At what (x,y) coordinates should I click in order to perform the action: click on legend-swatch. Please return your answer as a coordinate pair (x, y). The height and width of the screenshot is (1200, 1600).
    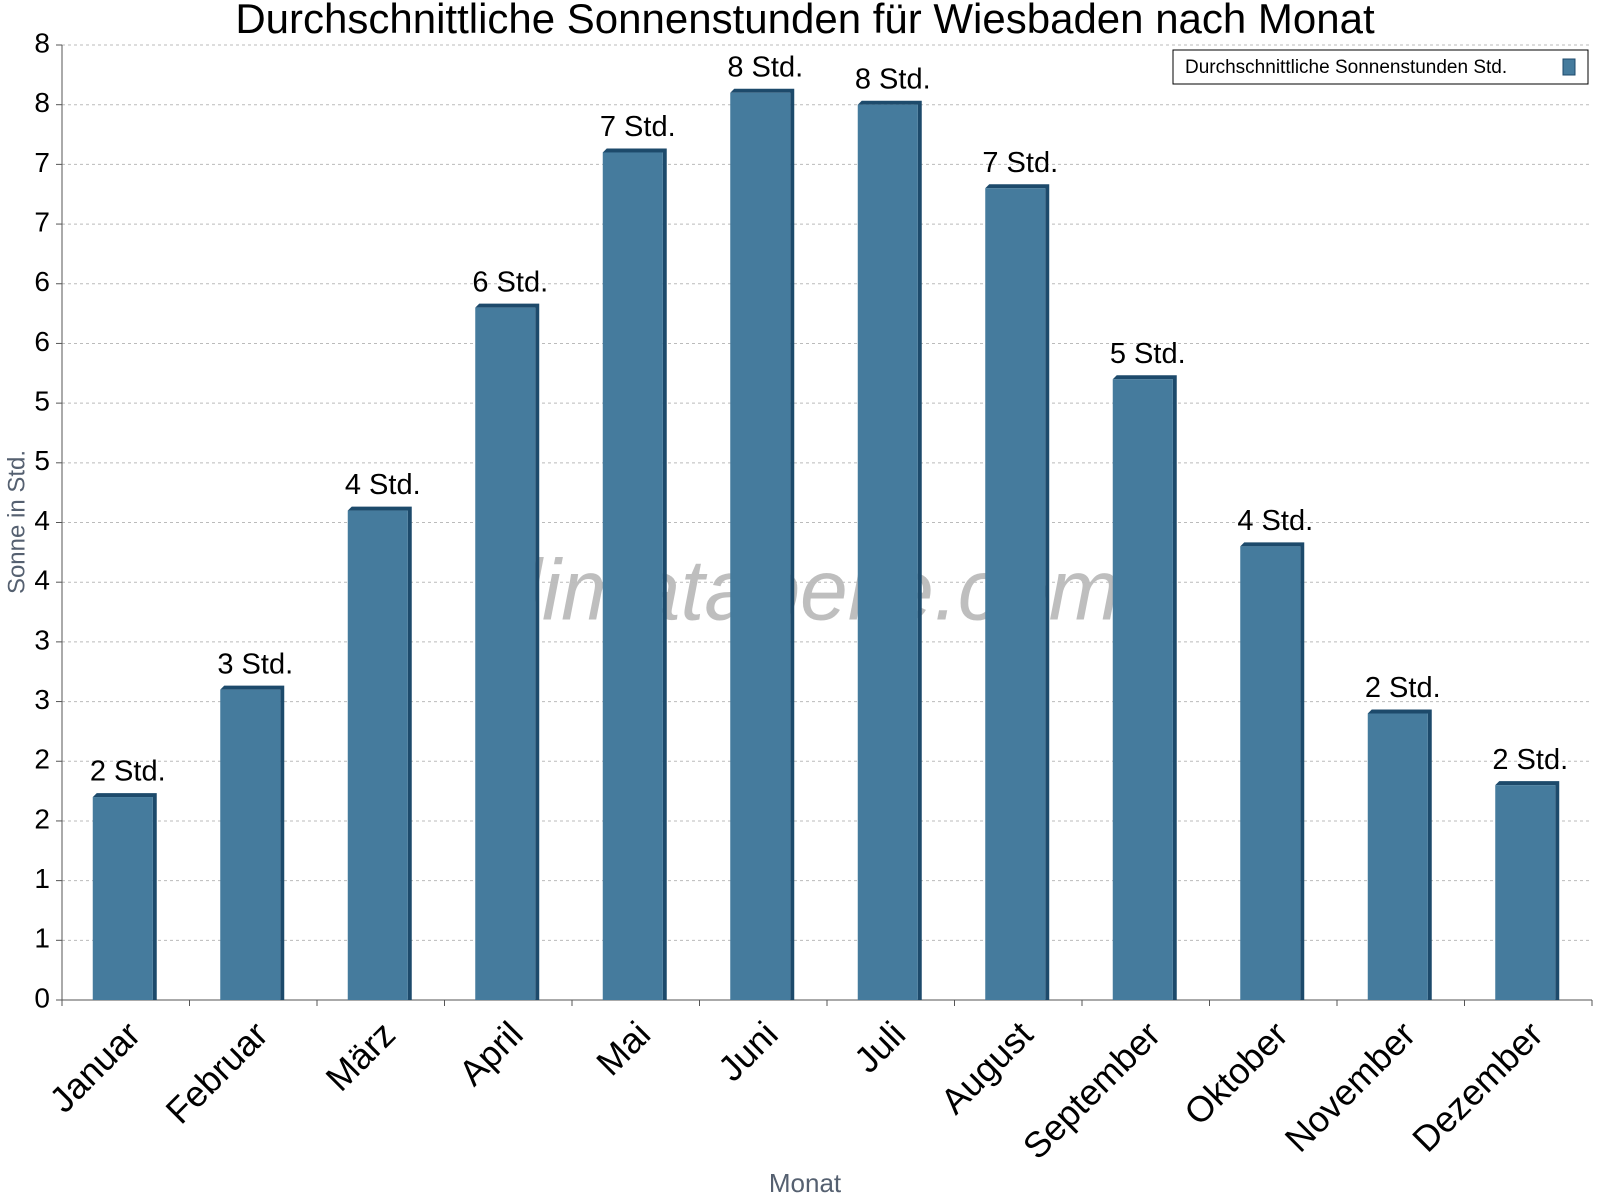
    Looking at the image, I should click on (1569, 67).